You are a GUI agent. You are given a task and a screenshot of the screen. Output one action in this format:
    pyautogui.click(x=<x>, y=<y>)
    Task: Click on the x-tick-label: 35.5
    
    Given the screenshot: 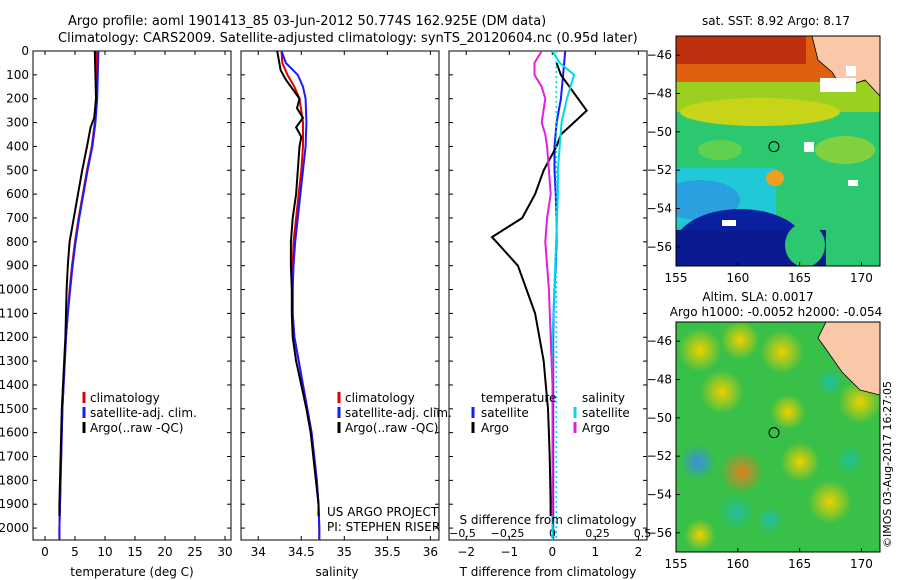 What is the action you would take?
    pyautogui.click(x=387, y=552)
    